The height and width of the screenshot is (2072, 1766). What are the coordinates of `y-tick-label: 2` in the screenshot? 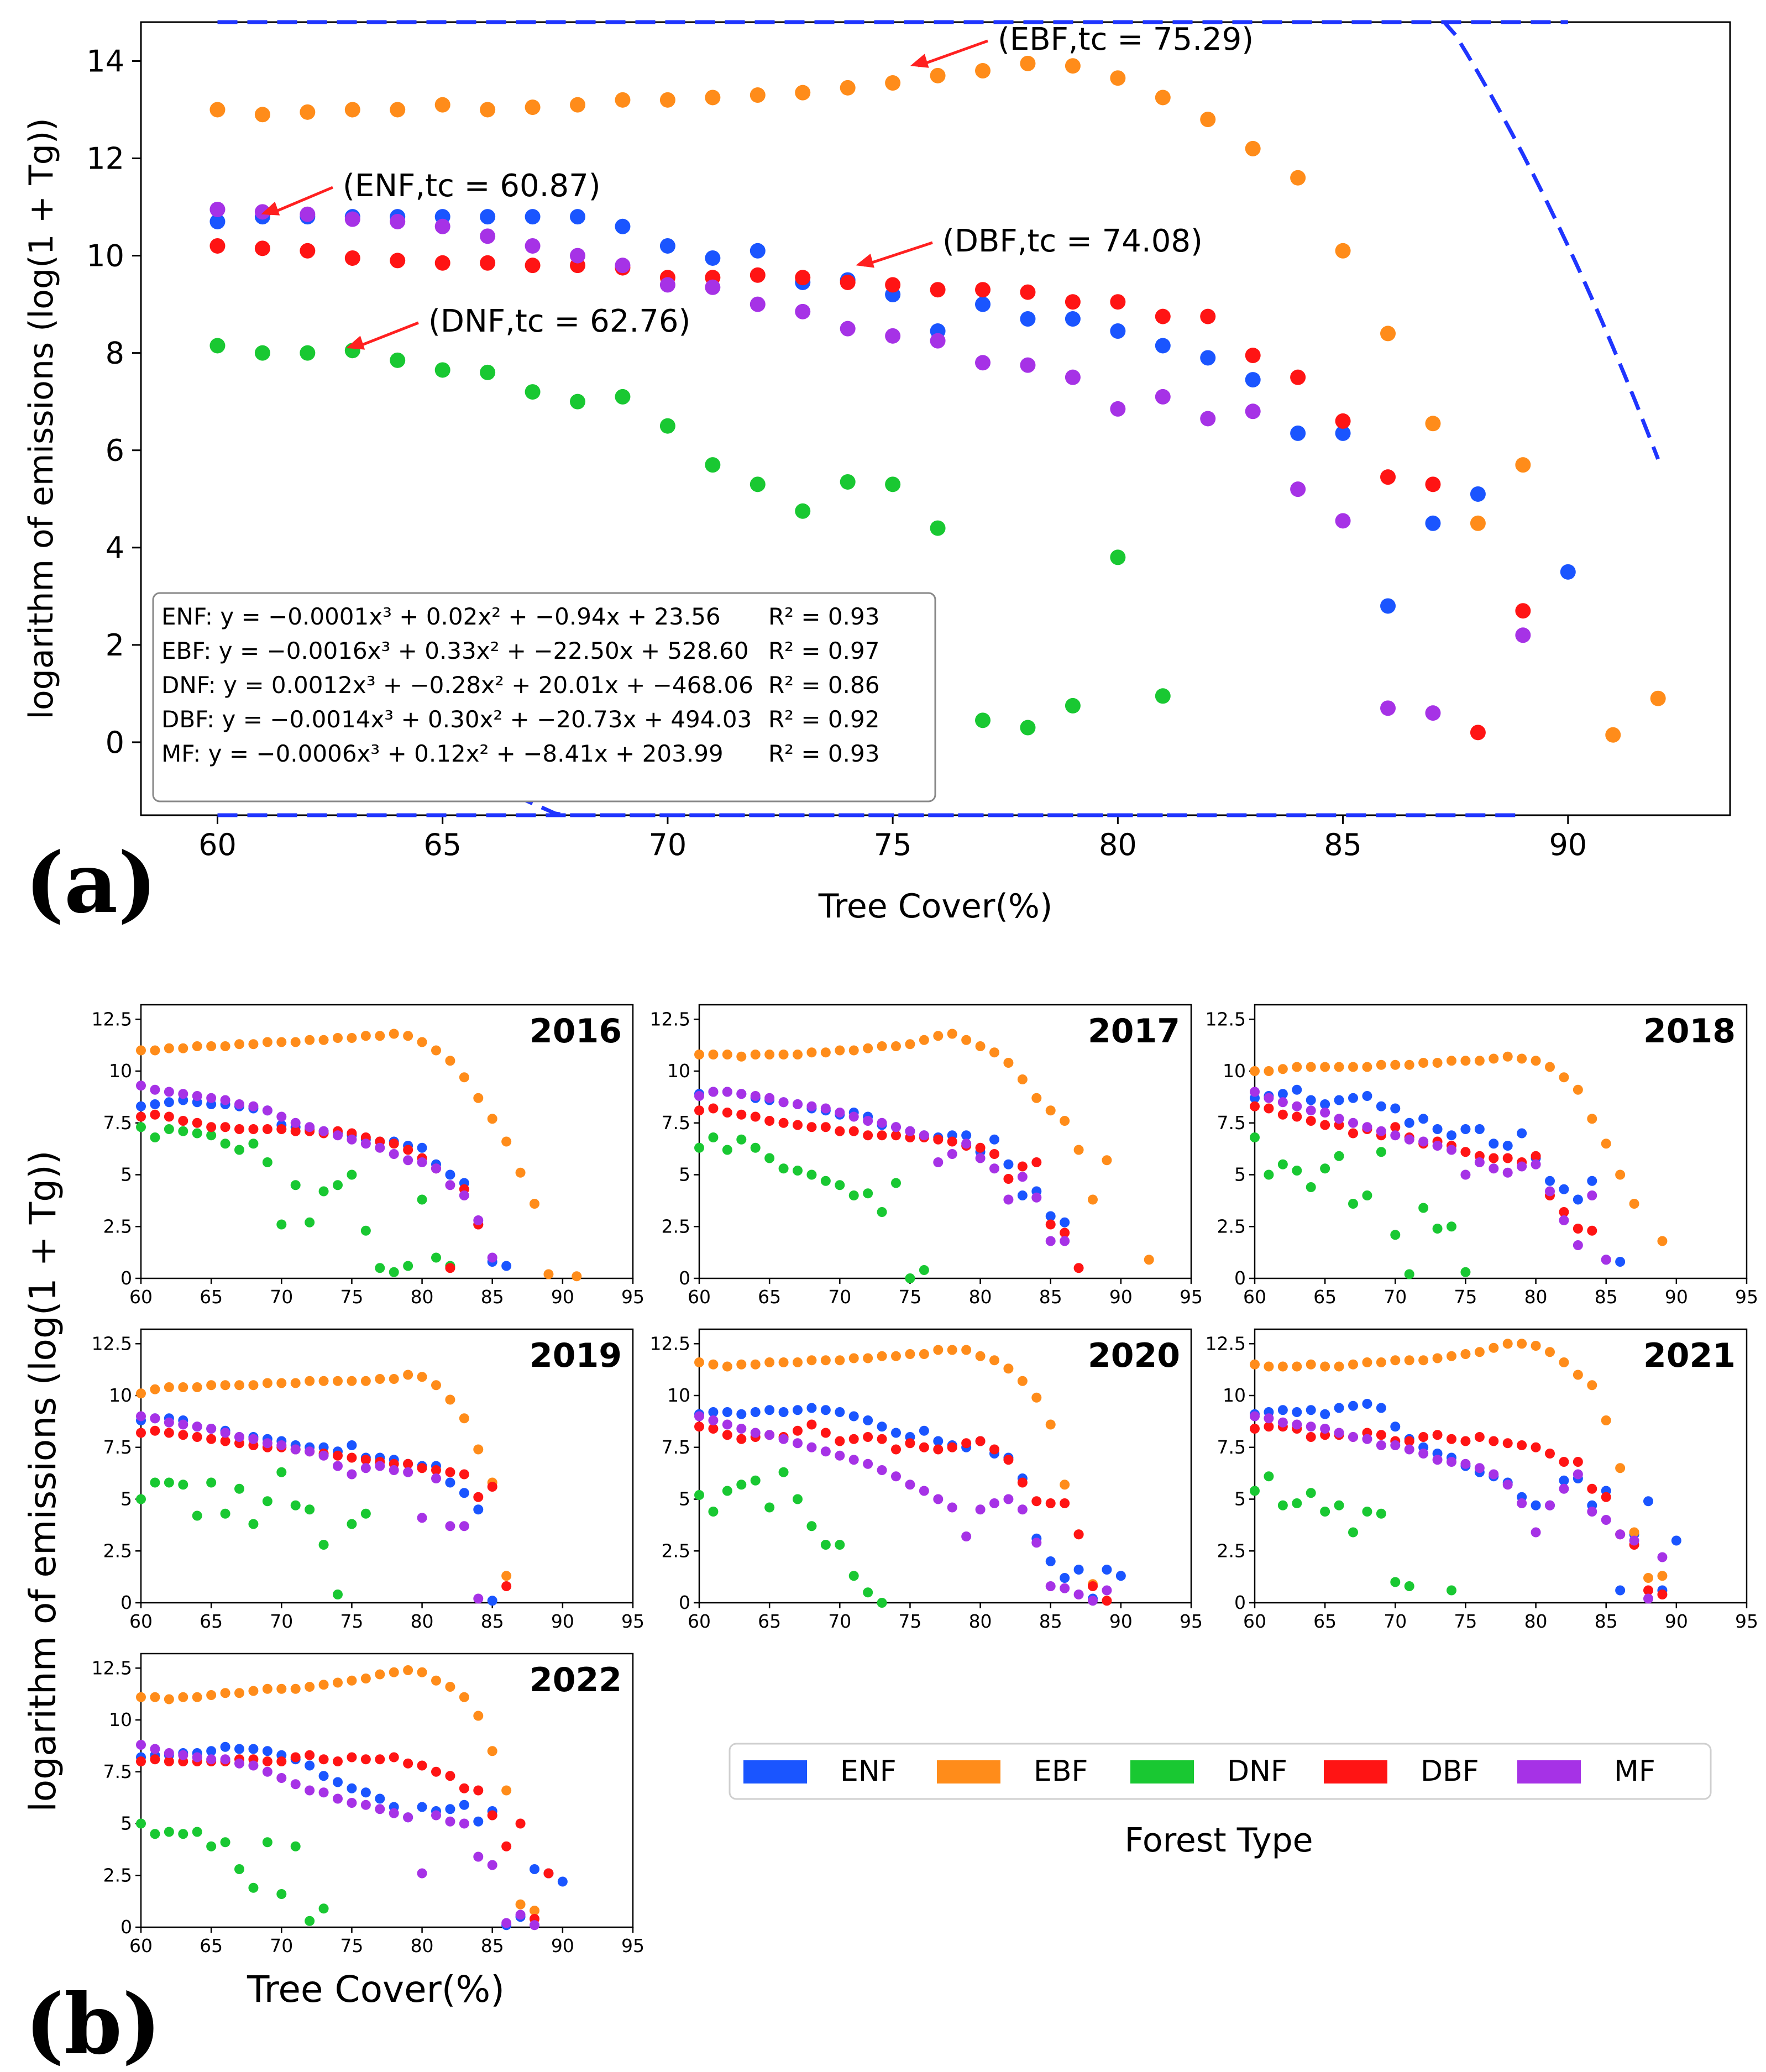 It's located at (115, 645).